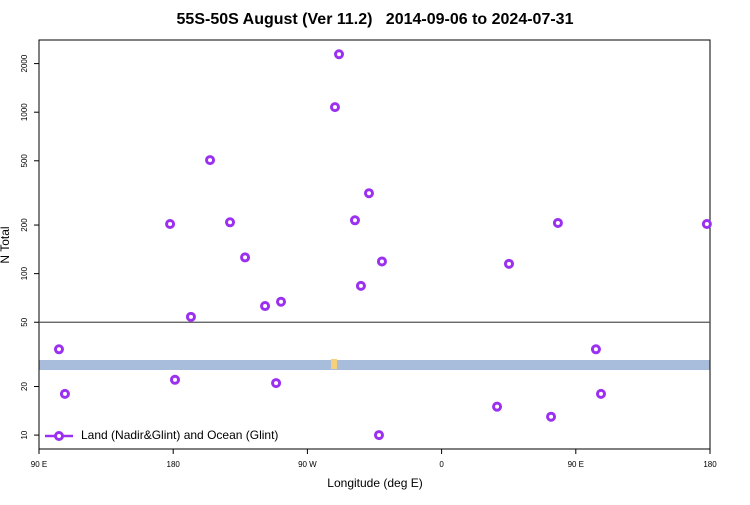 This screenshot has height=505, width=750. Describe the element at coordinates (24, 112) in the screenshot. I see `y-tick-label: 1000` at that location.